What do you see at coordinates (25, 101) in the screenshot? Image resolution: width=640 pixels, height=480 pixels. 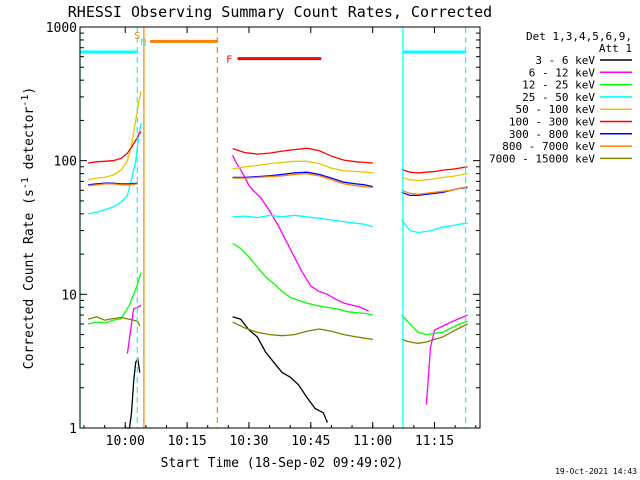 I see `y-axis-label-exp2: -1` at bounding box center [25, 101].